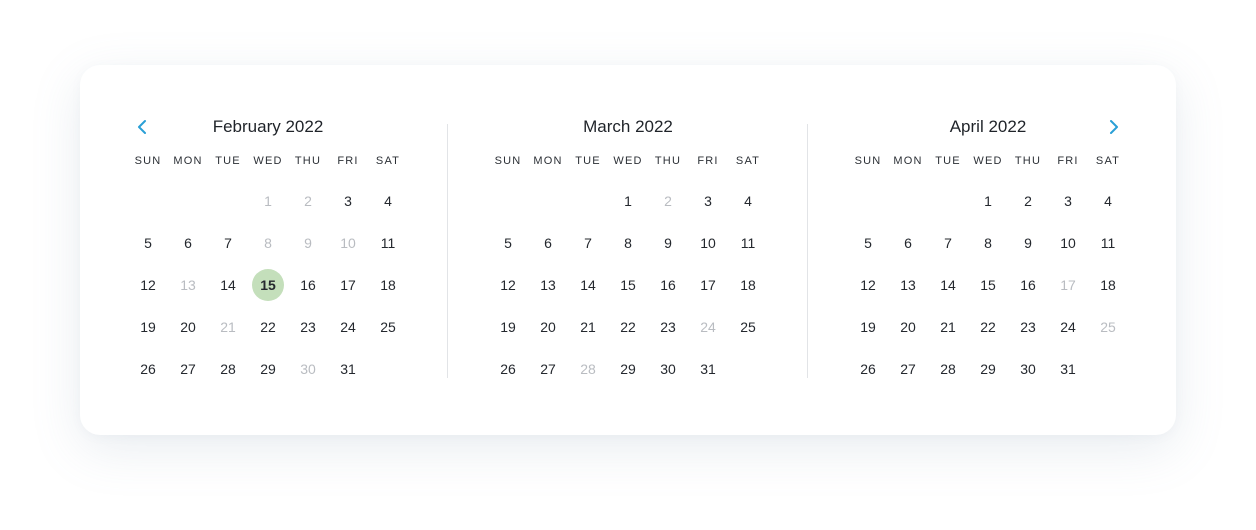 The width and height of the screenshot is (1256, 530). What do you see at coordinates (348, 243) in the screenshot?
I see `day-number: 10` at bounding box center [348, 243].